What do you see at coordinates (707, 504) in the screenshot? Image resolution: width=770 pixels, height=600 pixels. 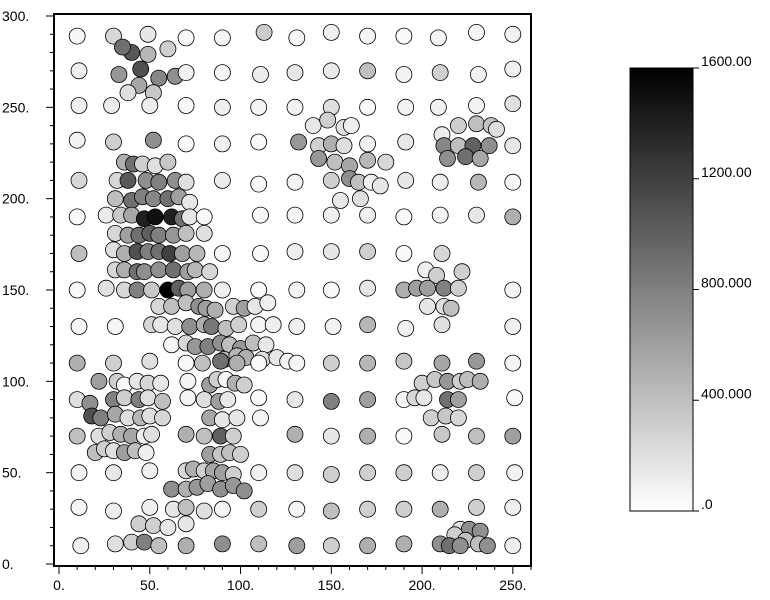 I see `colorbar-tick-label: .0` at bounding box center [707, 504].